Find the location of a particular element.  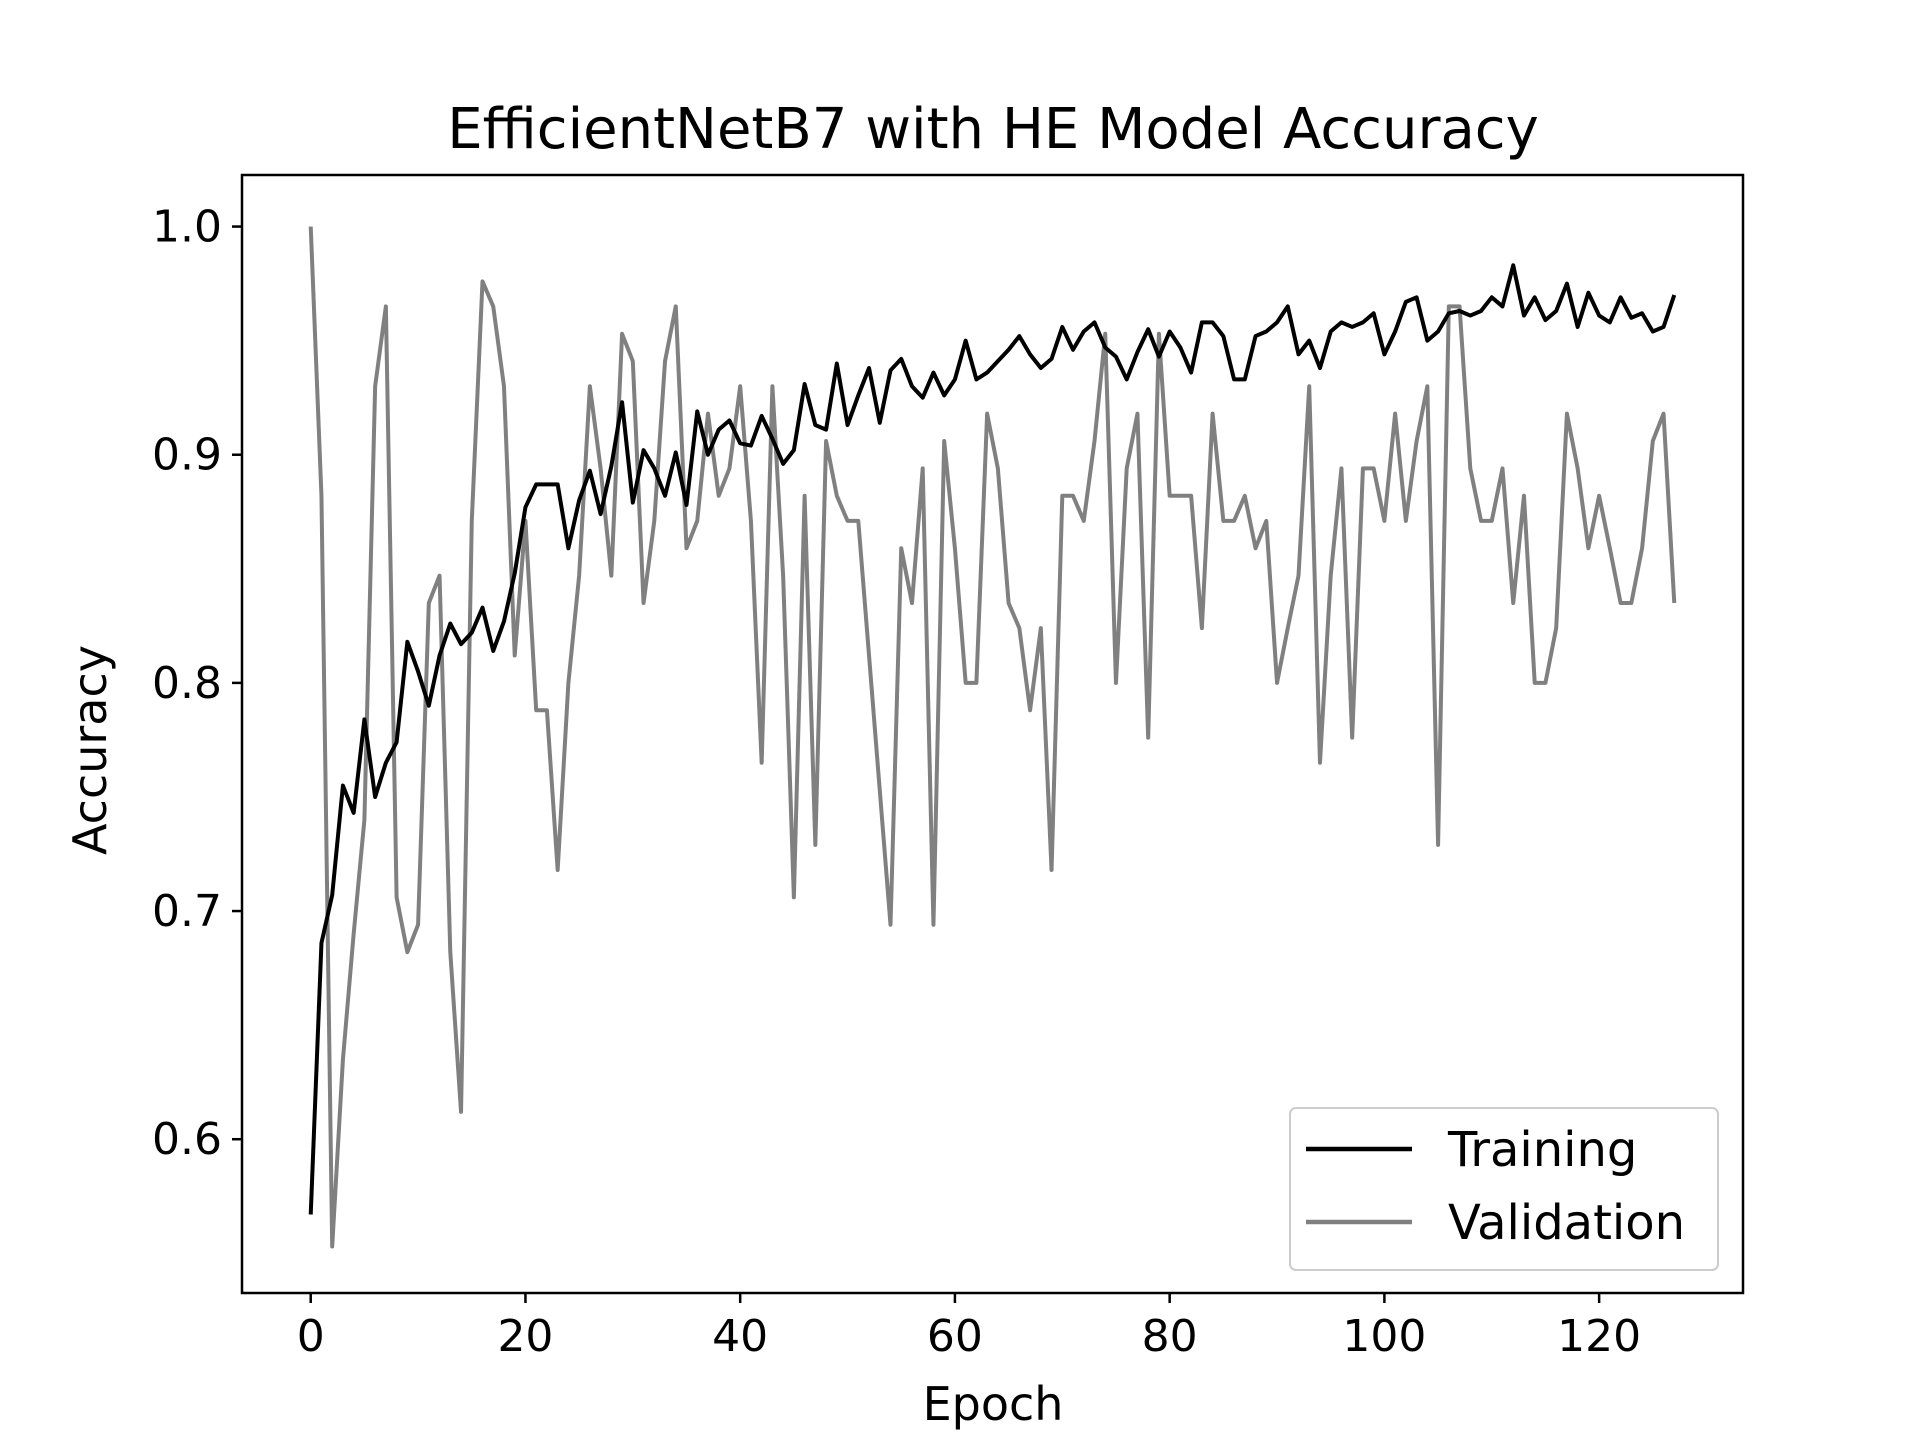

x-axis-label: Epoch is located at coordinates (993, 1404).